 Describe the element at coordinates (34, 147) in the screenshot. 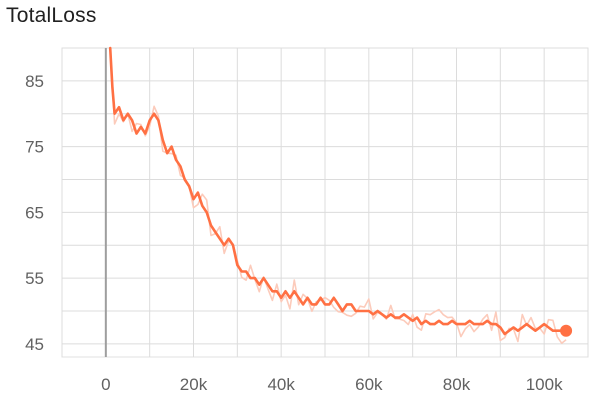

I see `y-tick-label: 75` at that location.